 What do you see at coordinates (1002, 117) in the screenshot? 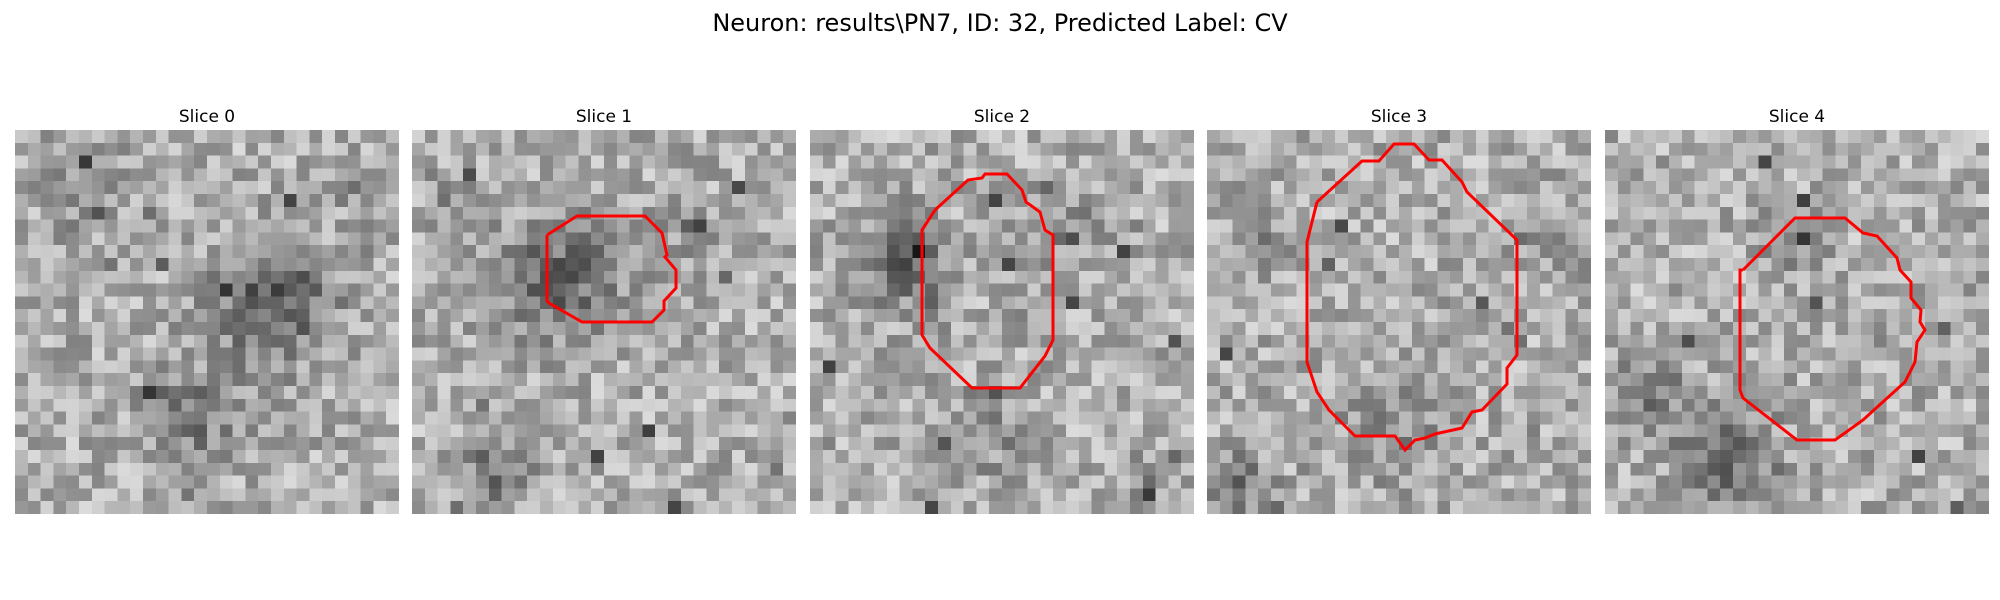
I see `slice-title-2: Slice 2` at bounding box center [1002, 117].